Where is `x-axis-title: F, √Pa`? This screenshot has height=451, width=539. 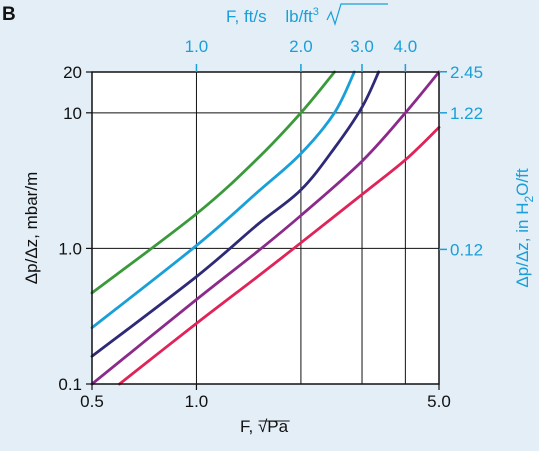
x-axis-title: F, √Pa is located at coordinates (264, 426).